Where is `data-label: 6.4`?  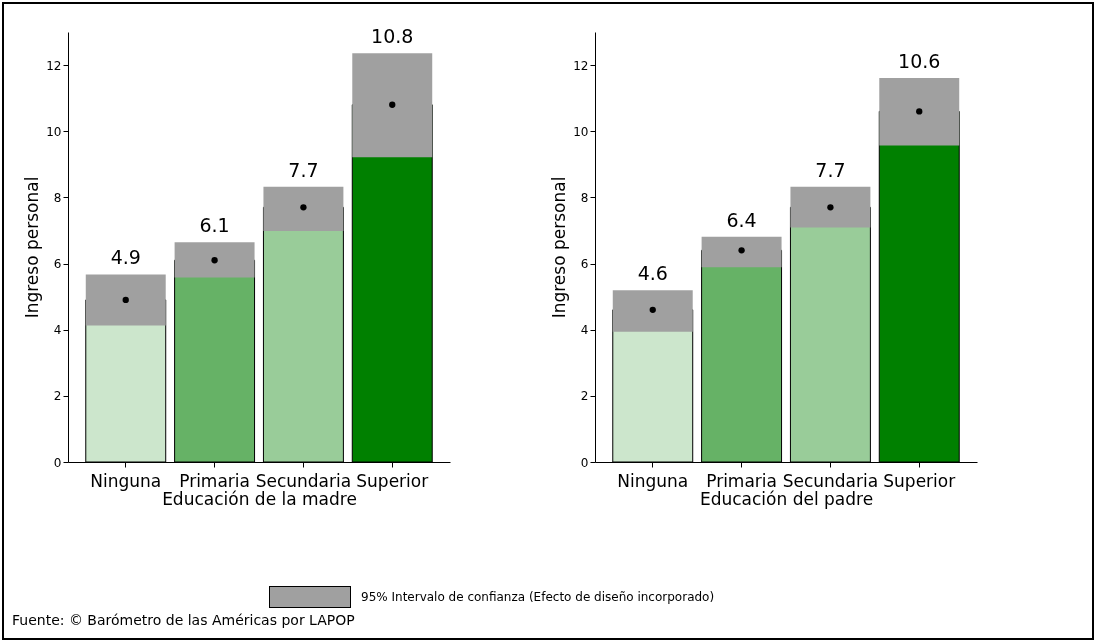 data-label: 6.4 is located at coordinates (741, 219).